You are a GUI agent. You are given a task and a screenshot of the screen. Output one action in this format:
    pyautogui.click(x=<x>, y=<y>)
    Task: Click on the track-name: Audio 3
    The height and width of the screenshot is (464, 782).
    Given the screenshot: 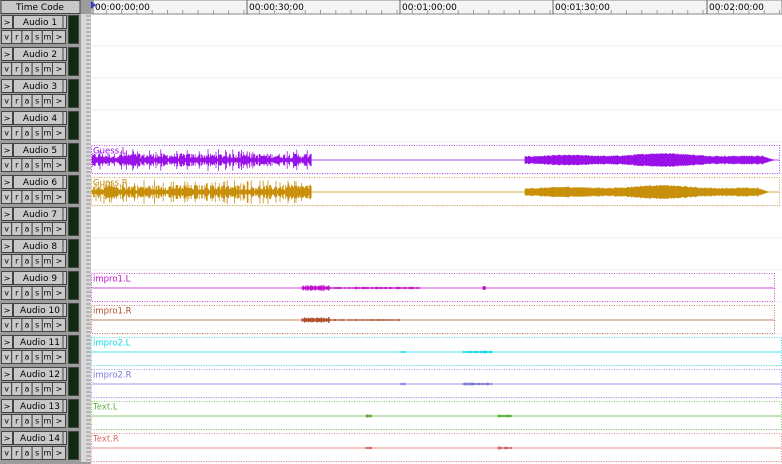 What is the action you would take?
    pyautogui.click(x=40, y=87)
    